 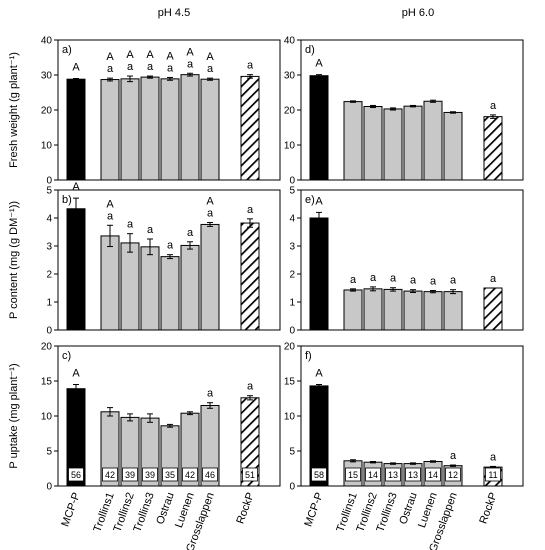 I want to click on panel-3-letter-lower-7: a, so click(x=250, y=210).